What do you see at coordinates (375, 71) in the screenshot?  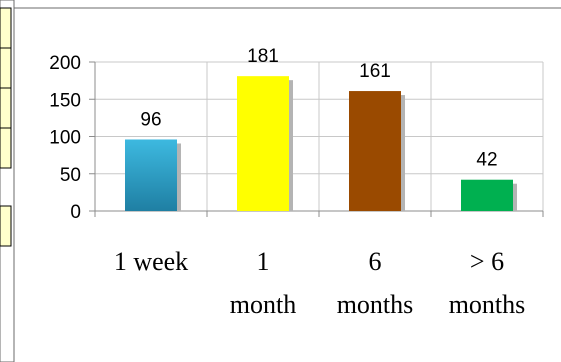 I see `data-label: 161` at bounding box center [375, 71].